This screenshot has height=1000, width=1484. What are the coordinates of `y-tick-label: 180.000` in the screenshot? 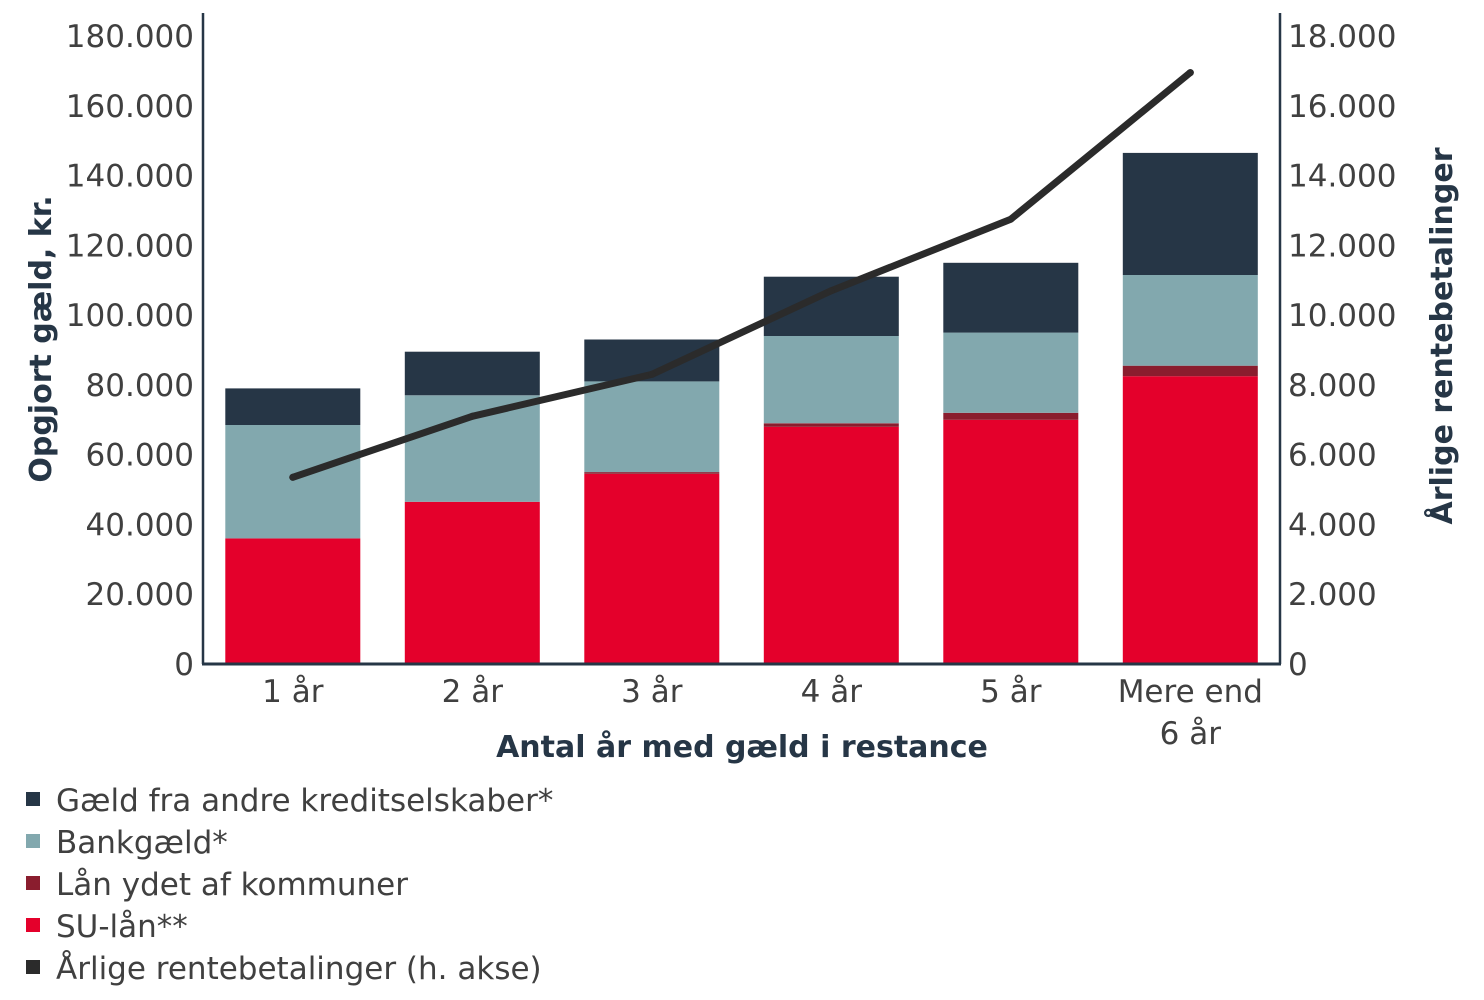 It's located at (130, 37).